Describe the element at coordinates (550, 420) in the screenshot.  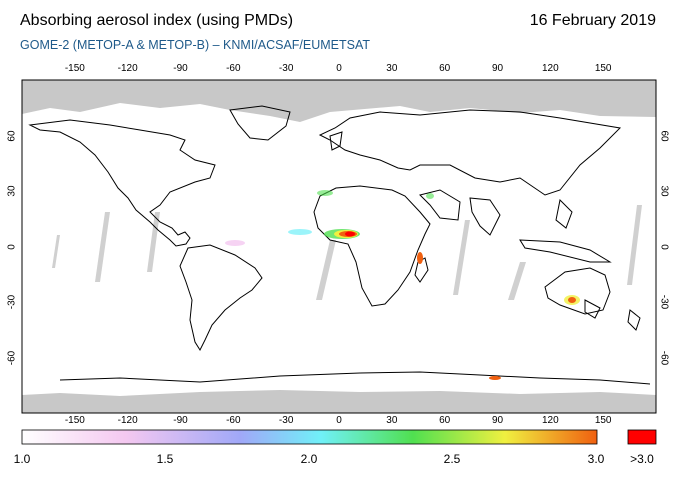
I see `longitude-tick-bottom: 120` at that location.